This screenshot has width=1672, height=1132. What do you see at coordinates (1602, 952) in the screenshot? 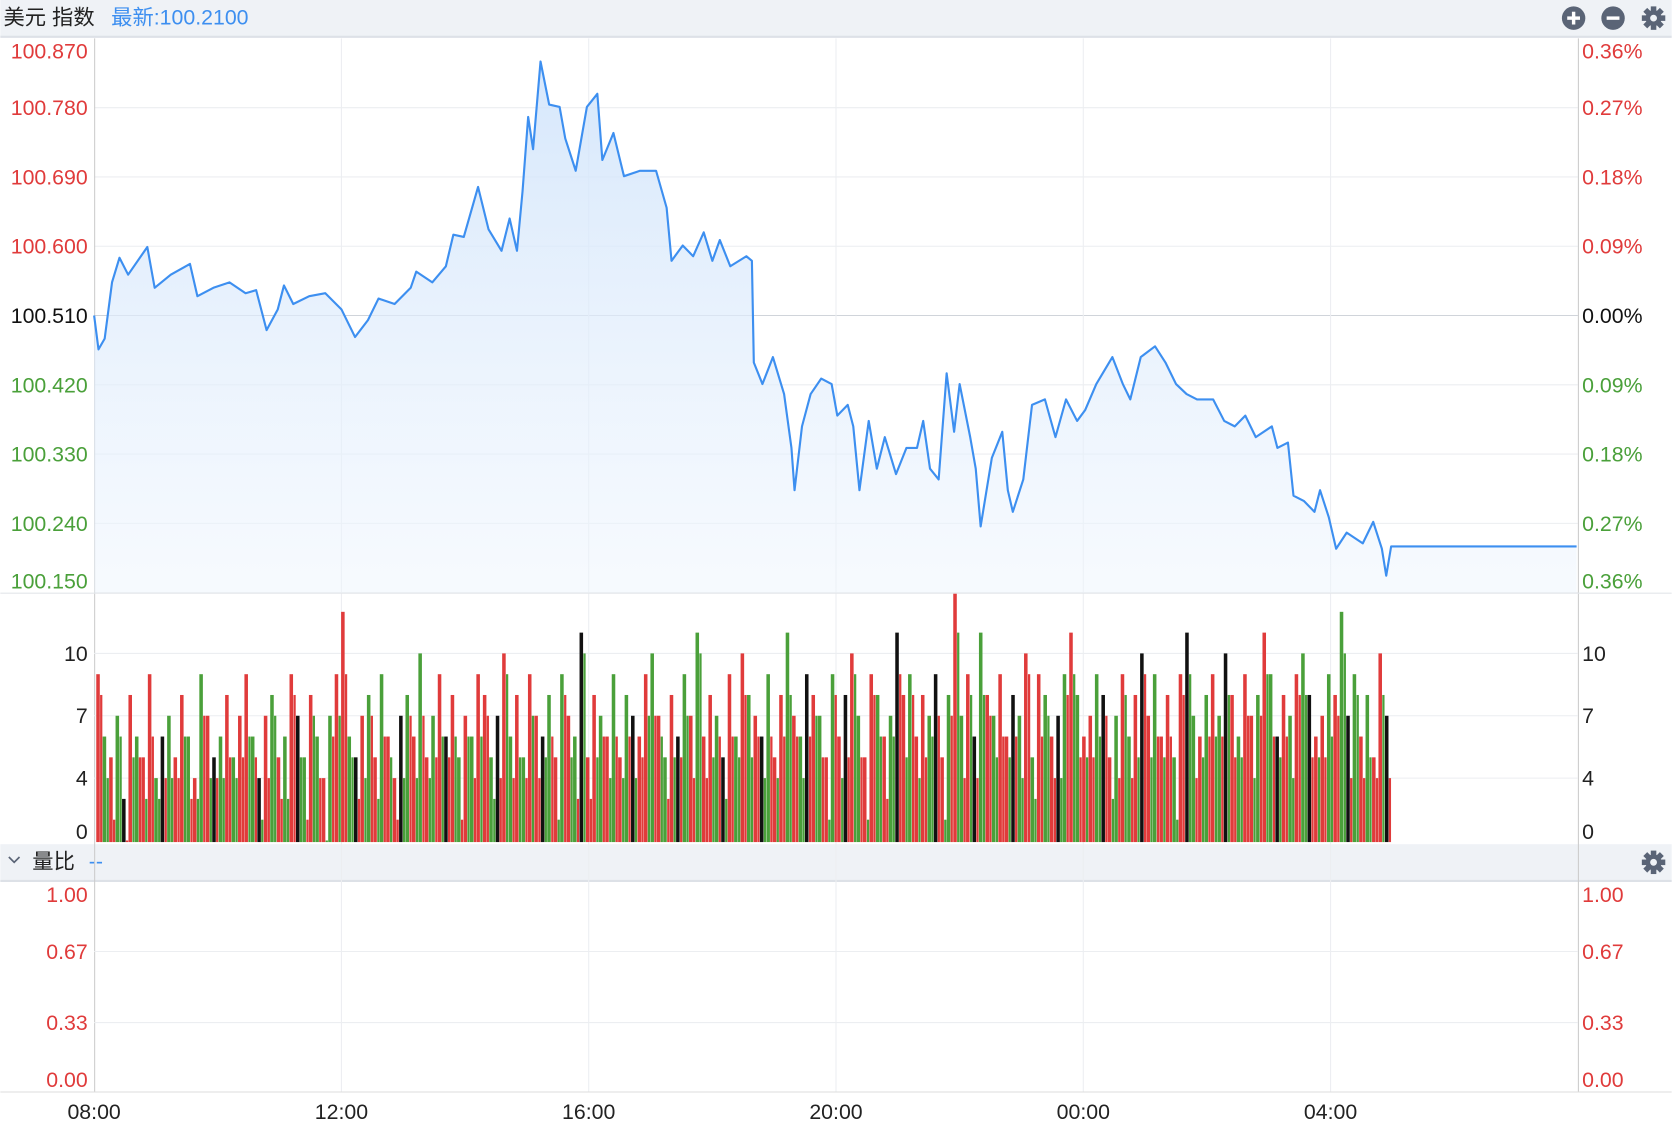
I see `ratio-axis-label-right: 0.67` at bounding box center [1602, 952].